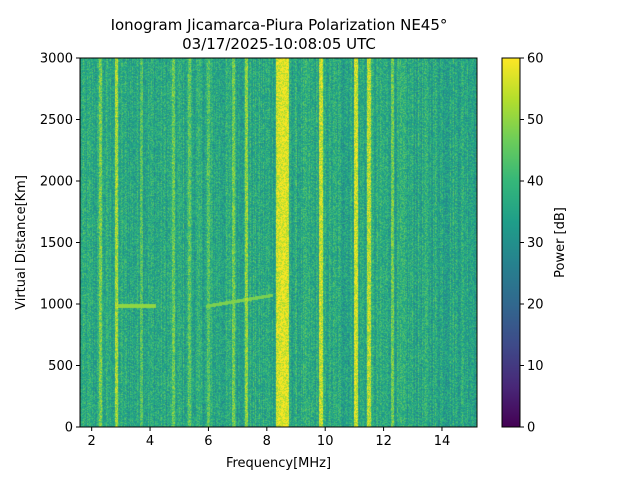 This screenshot has width=640, height=480. What do you see at coordinates (208, 441) in the screenshot?
I see `x-tick-label: 6` at bounding box center [208, 441].